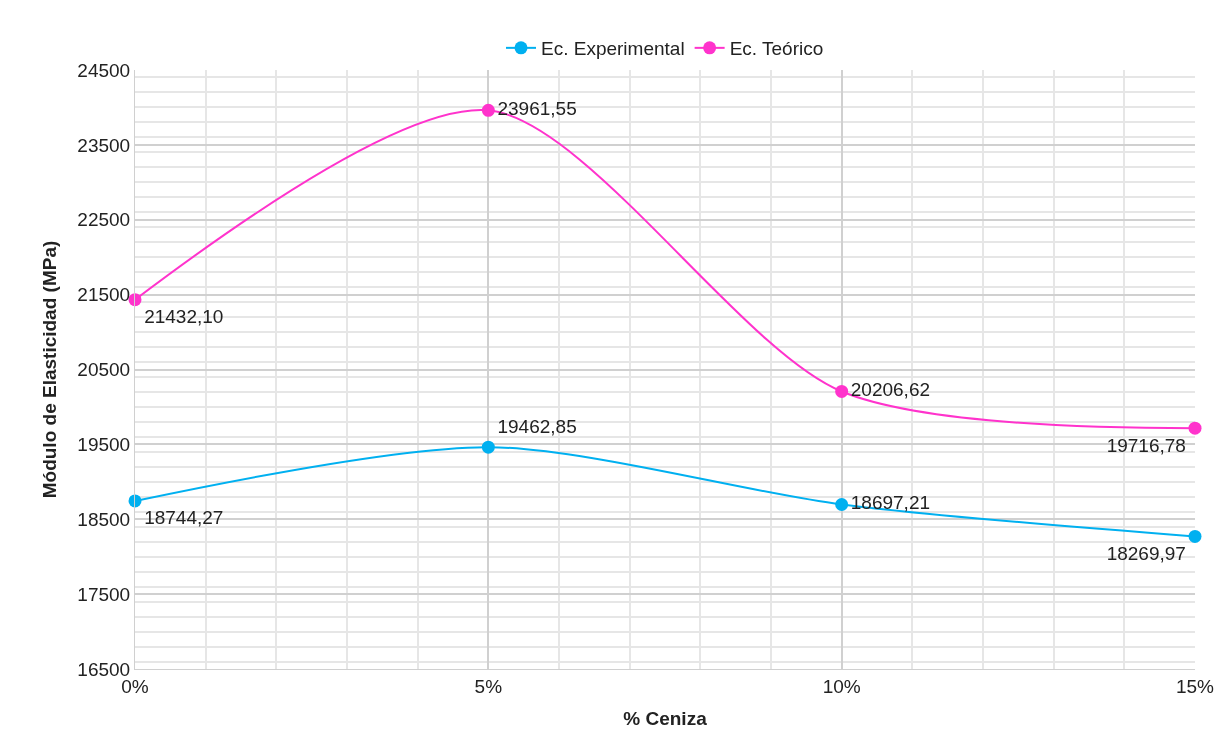 The image size is (1232, 749). What do you see at coordinates (890, 503) in the screenshot?
I see `data-label: 18697,21` at bounding box center [890, 503].